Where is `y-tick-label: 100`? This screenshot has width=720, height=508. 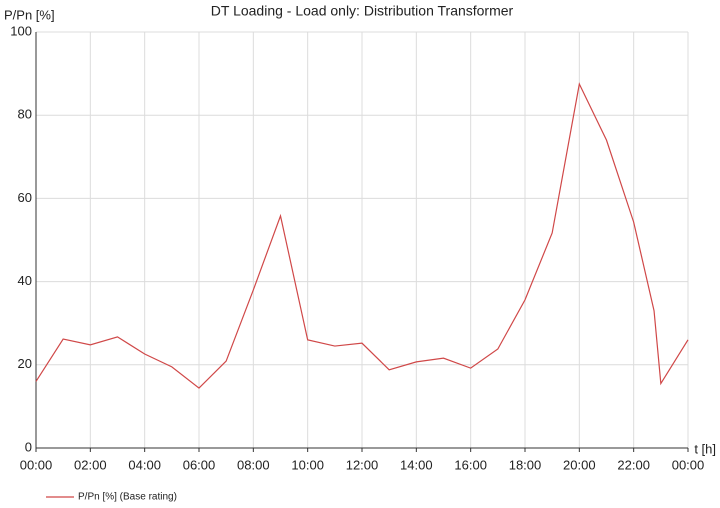
y-tick-label: 100 is located at coordinates (21, 30).